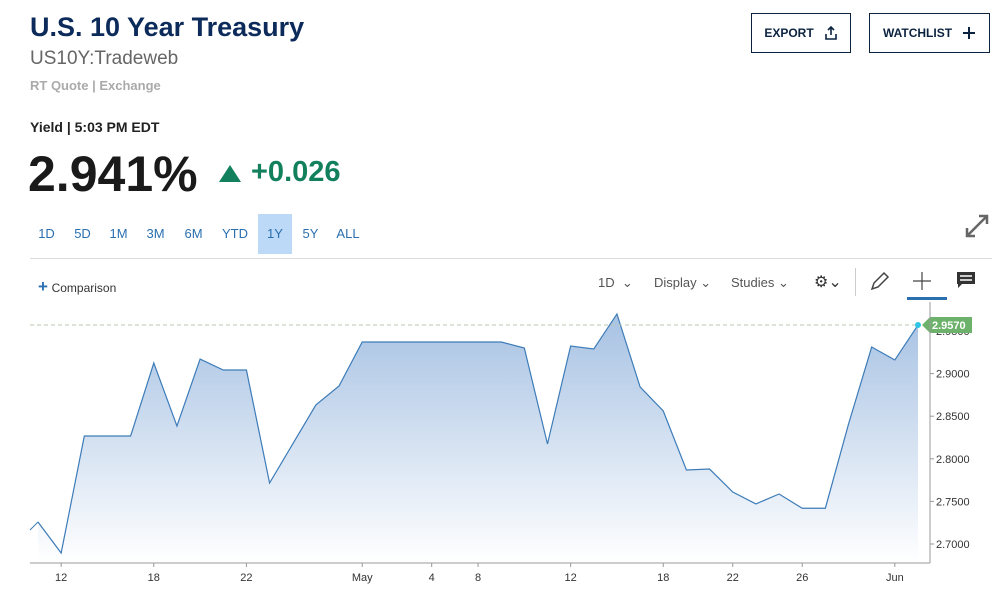  I want to click on range-tab: 1Y, so click(275, 234).